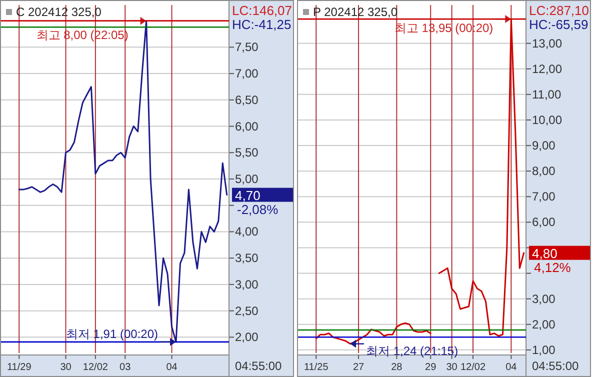 The image size is (593, 377). I want to click on text: LC:146,07, so click(262, 10).